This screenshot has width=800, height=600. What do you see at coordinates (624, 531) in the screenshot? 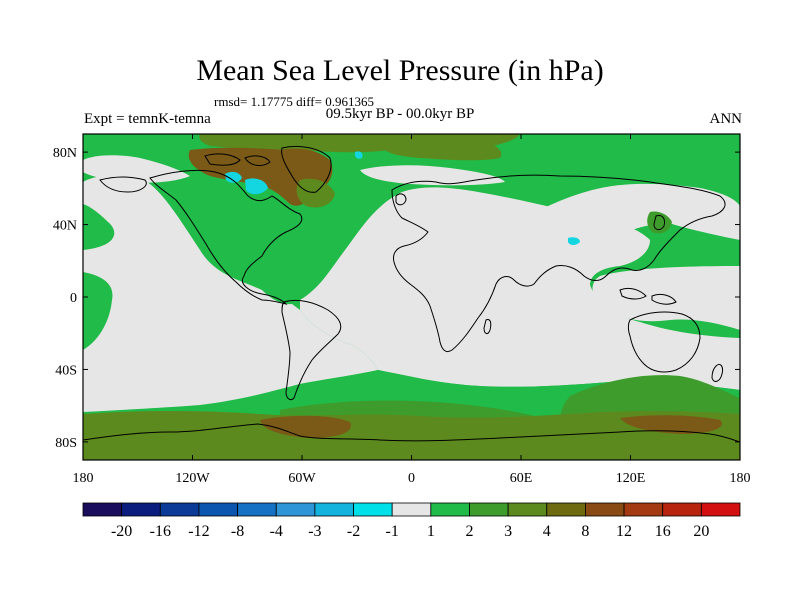
I see `colorbar-label: 12` at bounding box center [624, 531].